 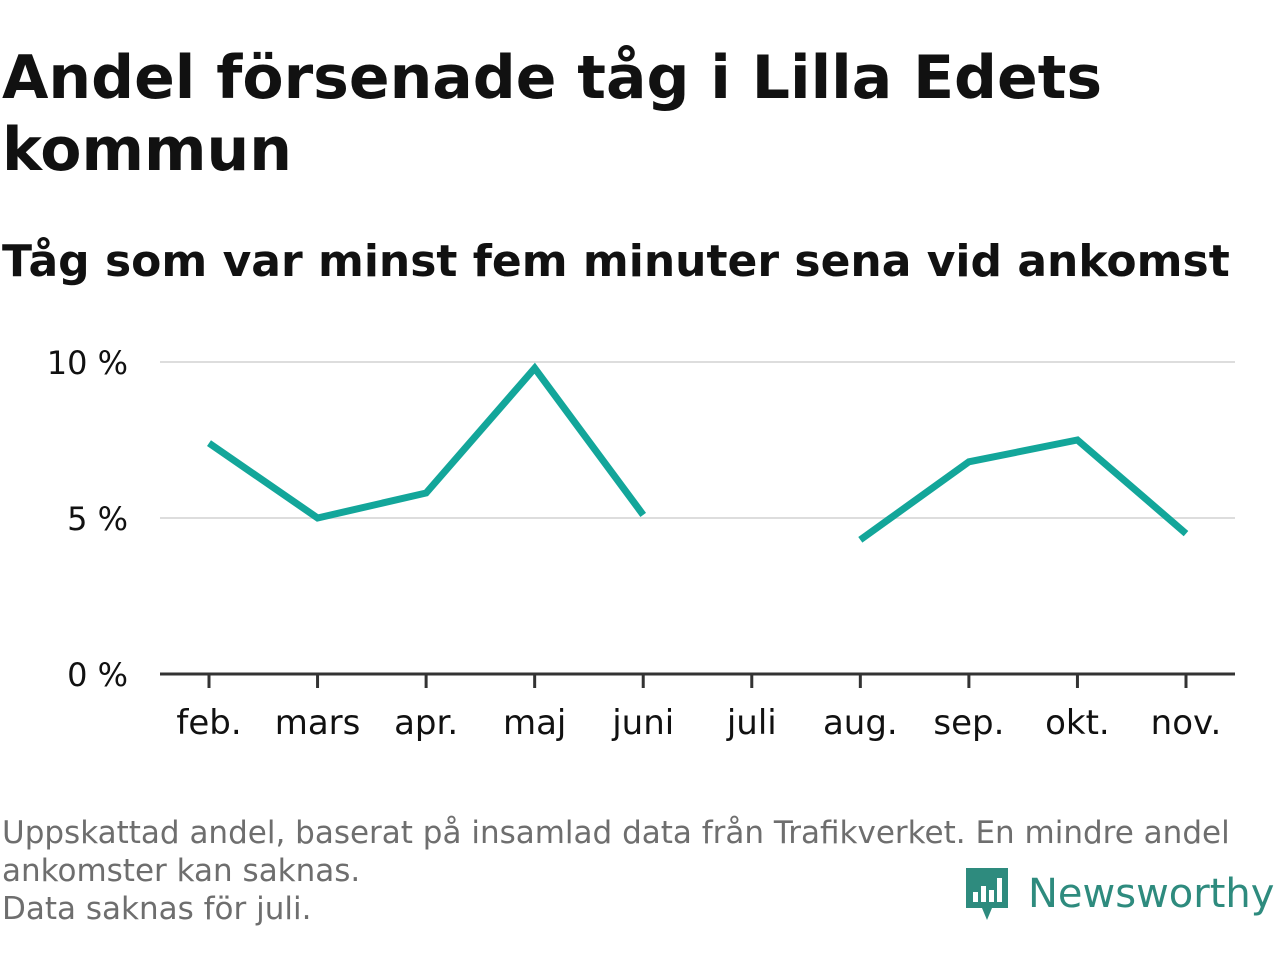 I want to click on y-axis-tick-labels: 0 % 5 % 10 %, so click(x=87, y=519).